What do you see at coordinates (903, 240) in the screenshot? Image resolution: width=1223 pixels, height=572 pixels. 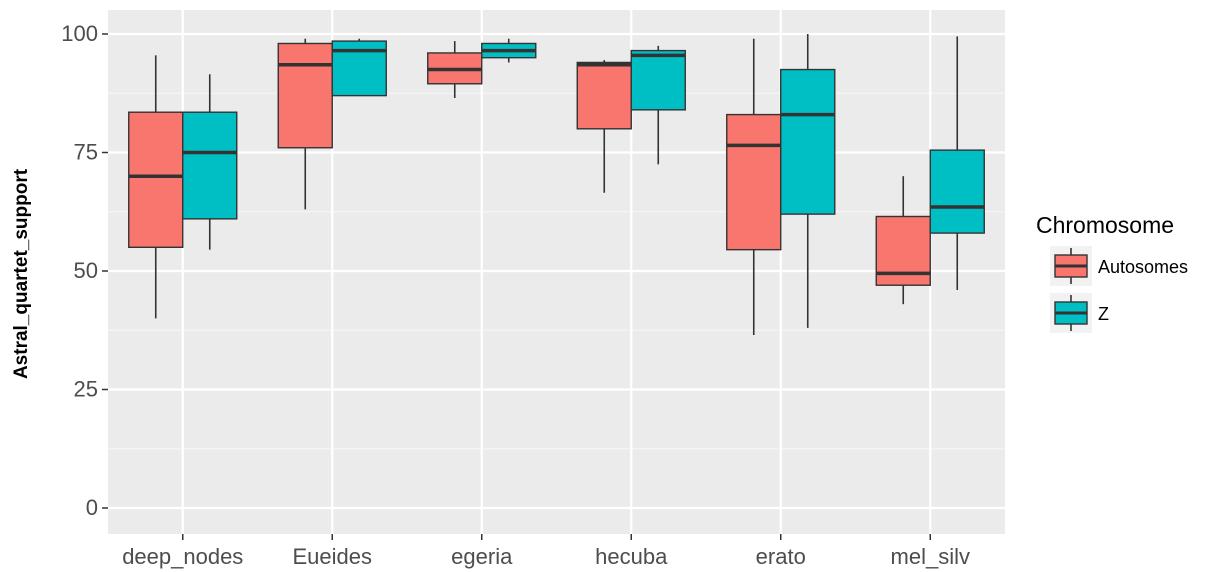 I see `box-autosomes-mel_silv` at bounding box center [903, 240].